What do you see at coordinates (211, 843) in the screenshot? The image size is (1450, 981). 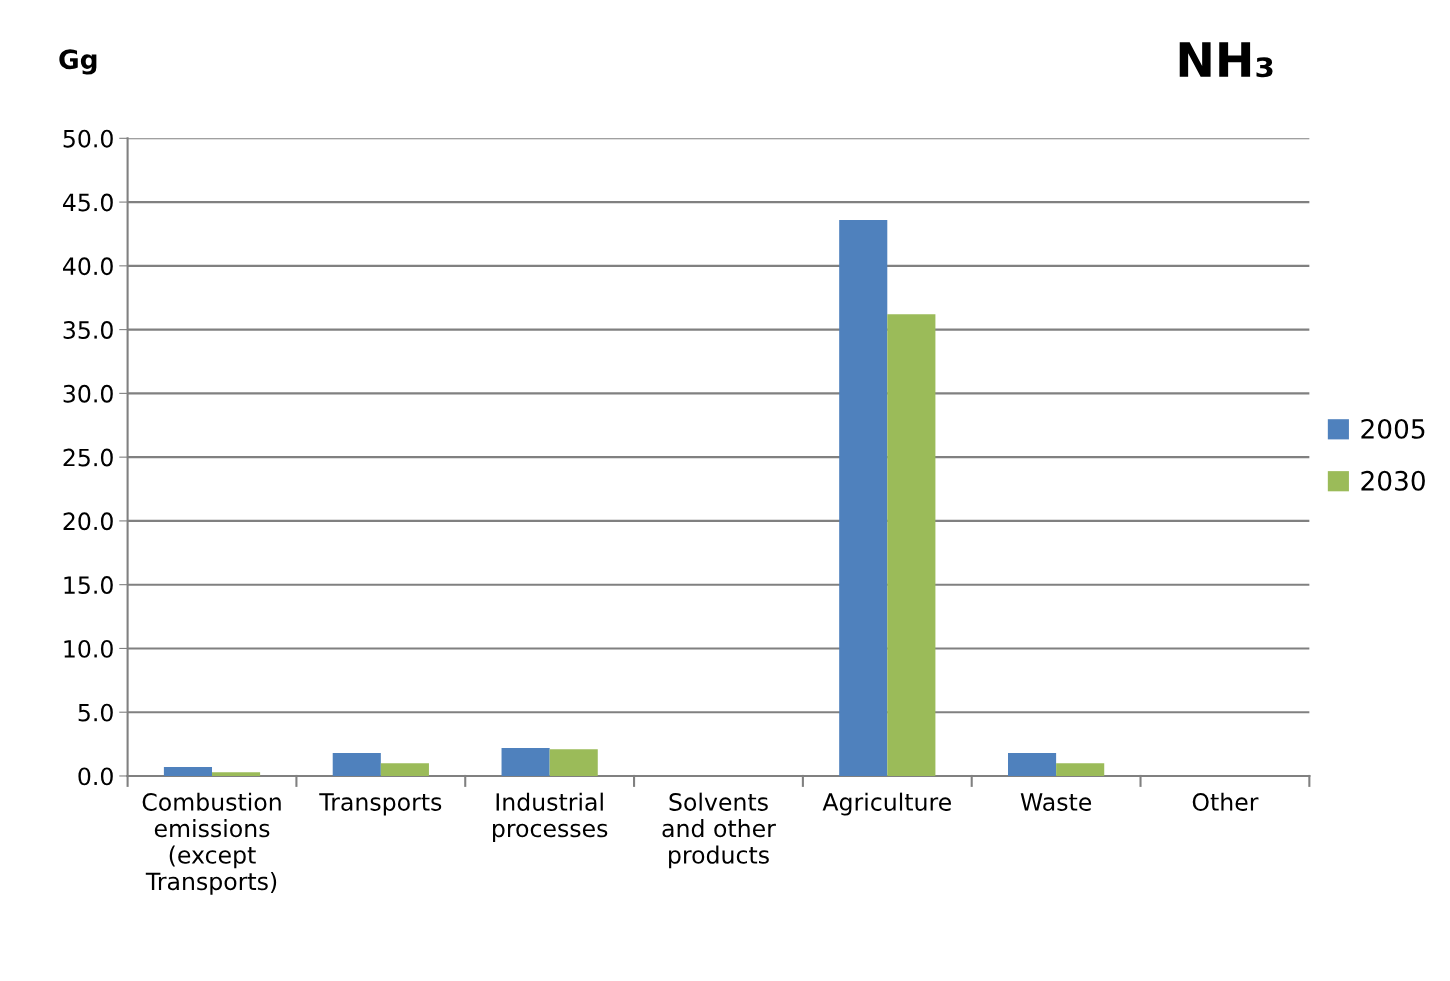 I see `x-tick-label: Combustion emissions (except Transports)` at bounding box center [211, 843].